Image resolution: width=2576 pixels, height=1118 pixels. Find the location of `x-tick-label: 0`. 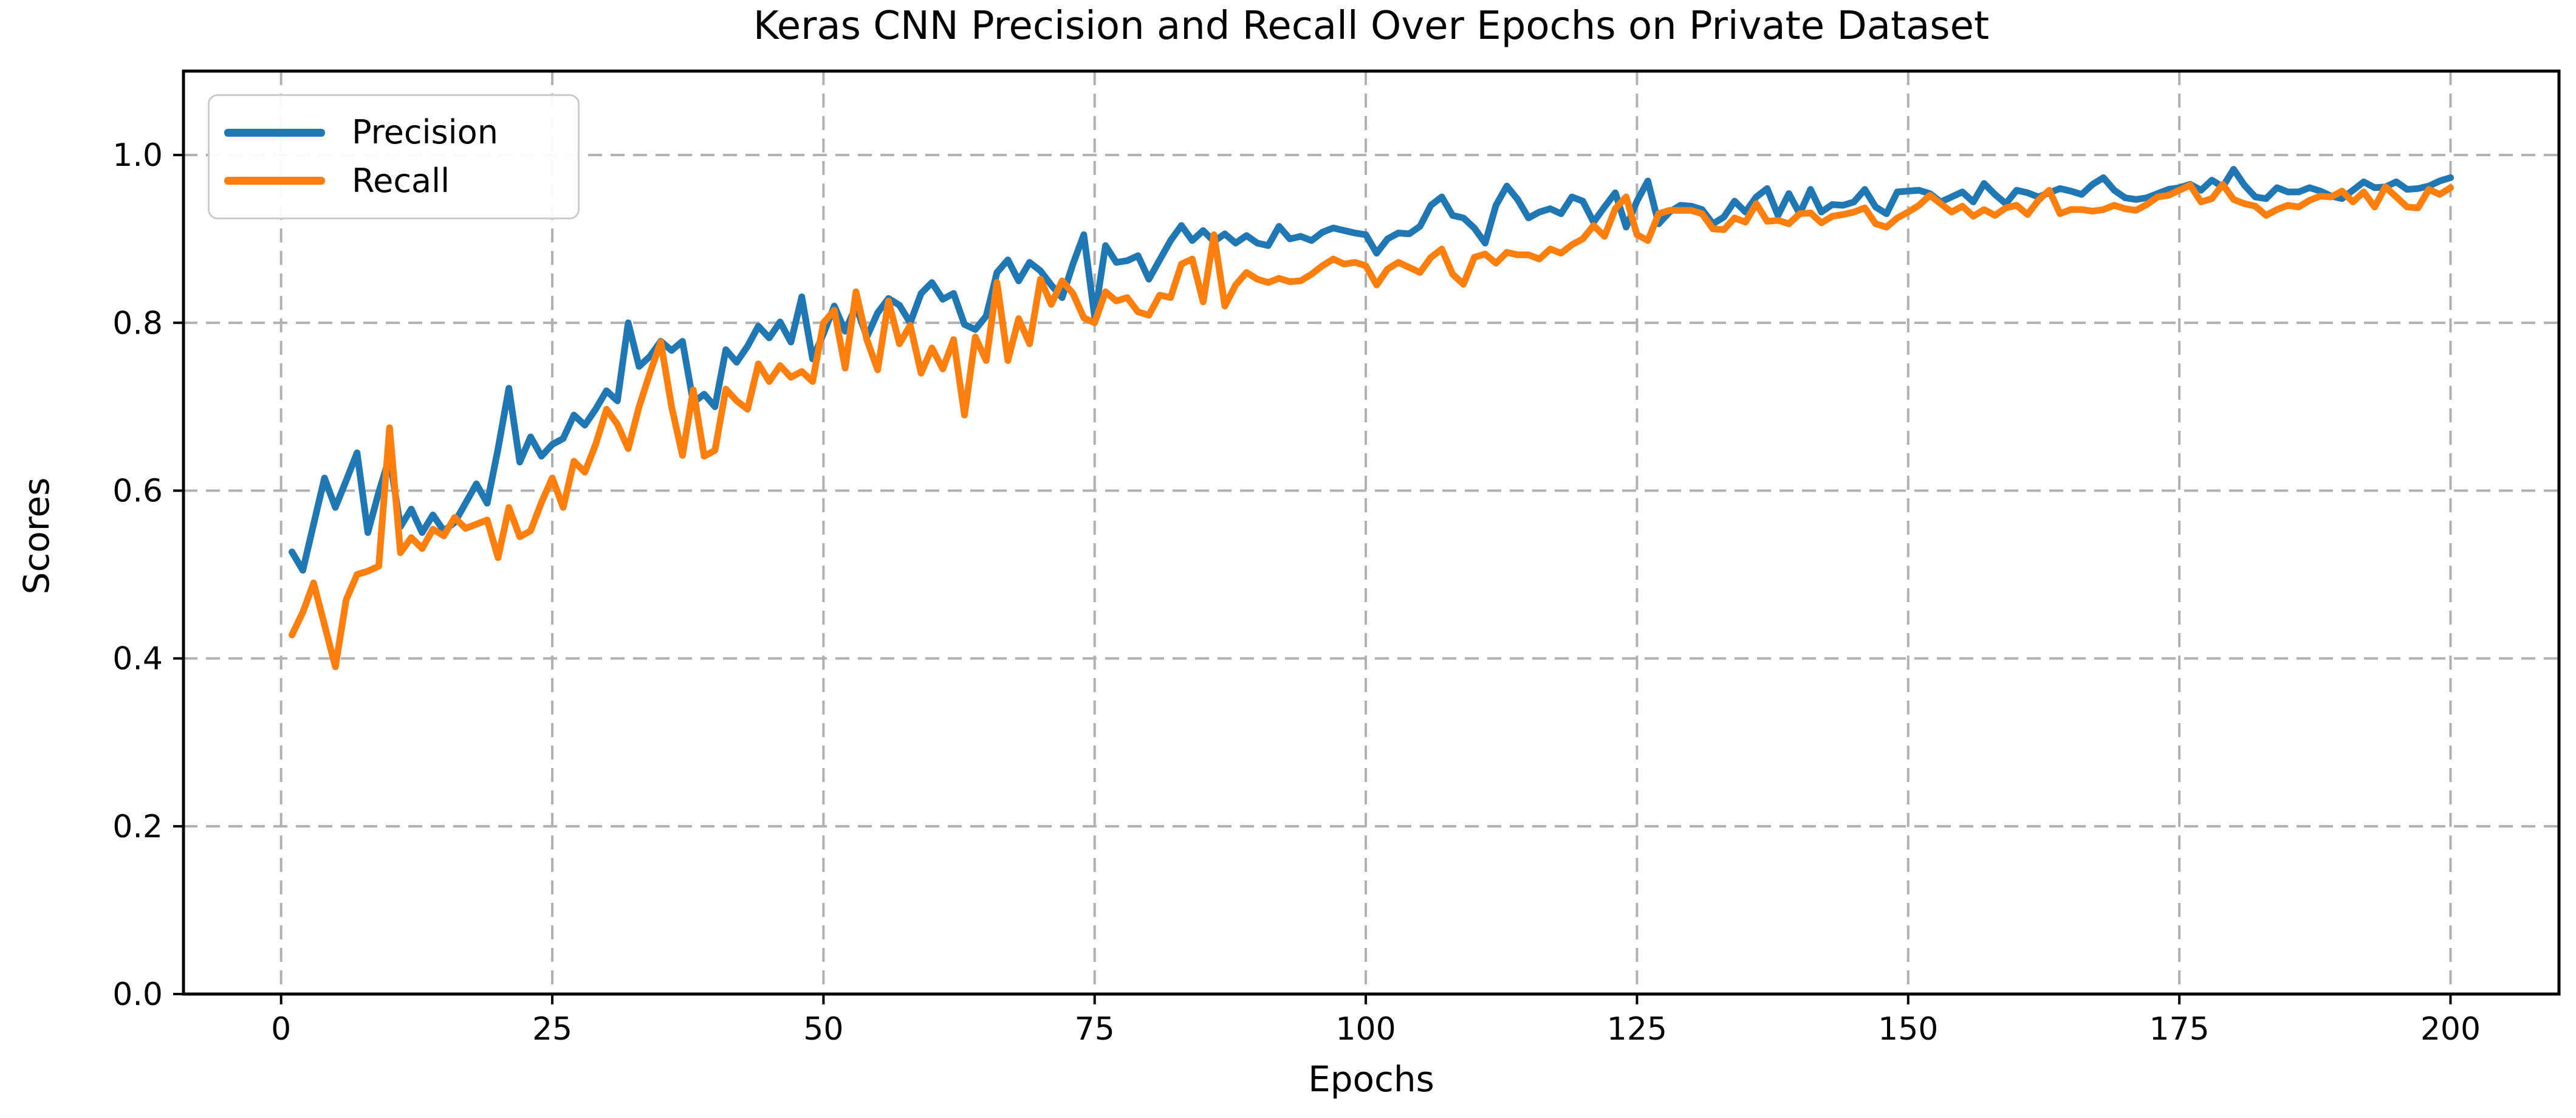

x-tick-label: 0 is located at coordinates (281, 1029).